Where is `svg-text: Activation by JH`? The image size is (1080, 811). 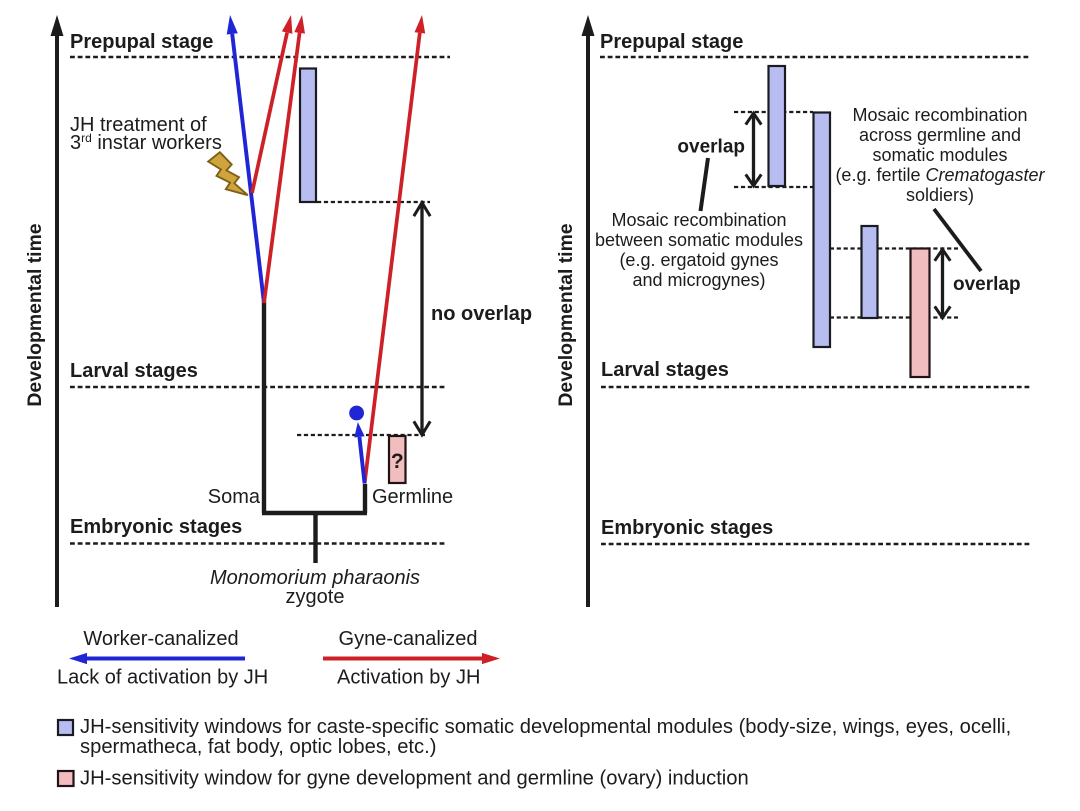 svg-text: Activation by JH is located at coordinates (408, 678).